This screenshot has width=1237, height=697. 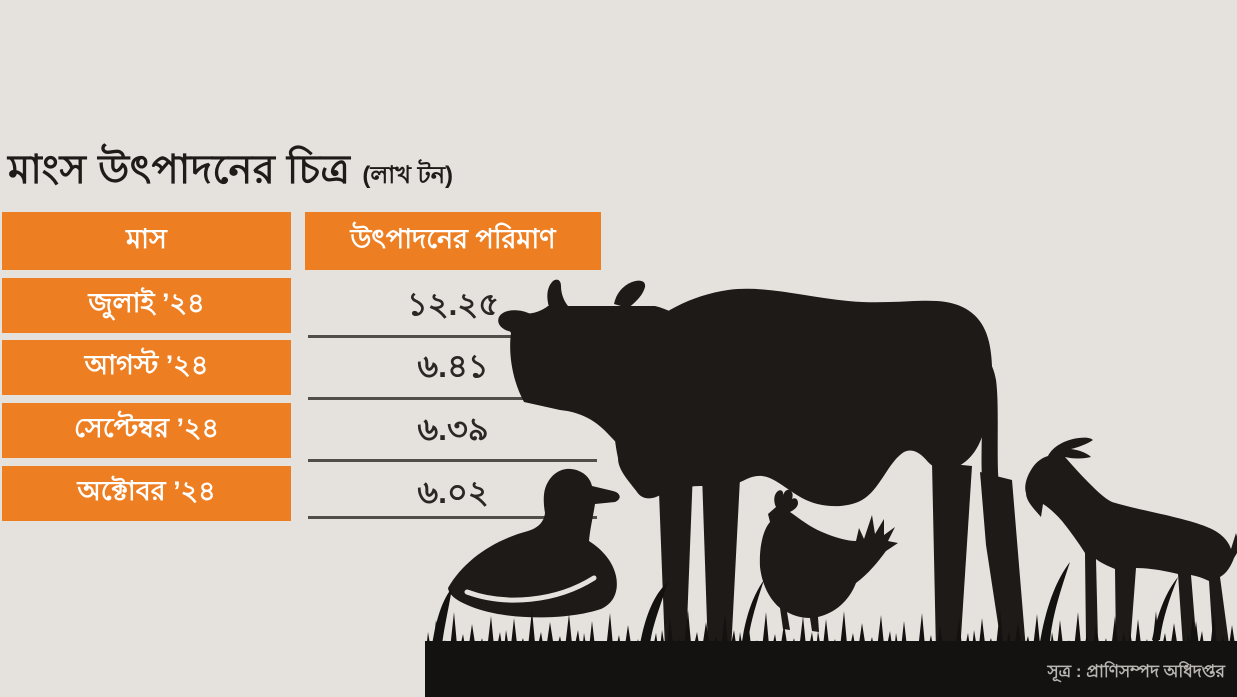 I want to click on table-row-month: আগস্ট ’২৪, so click(x=146, y=367).